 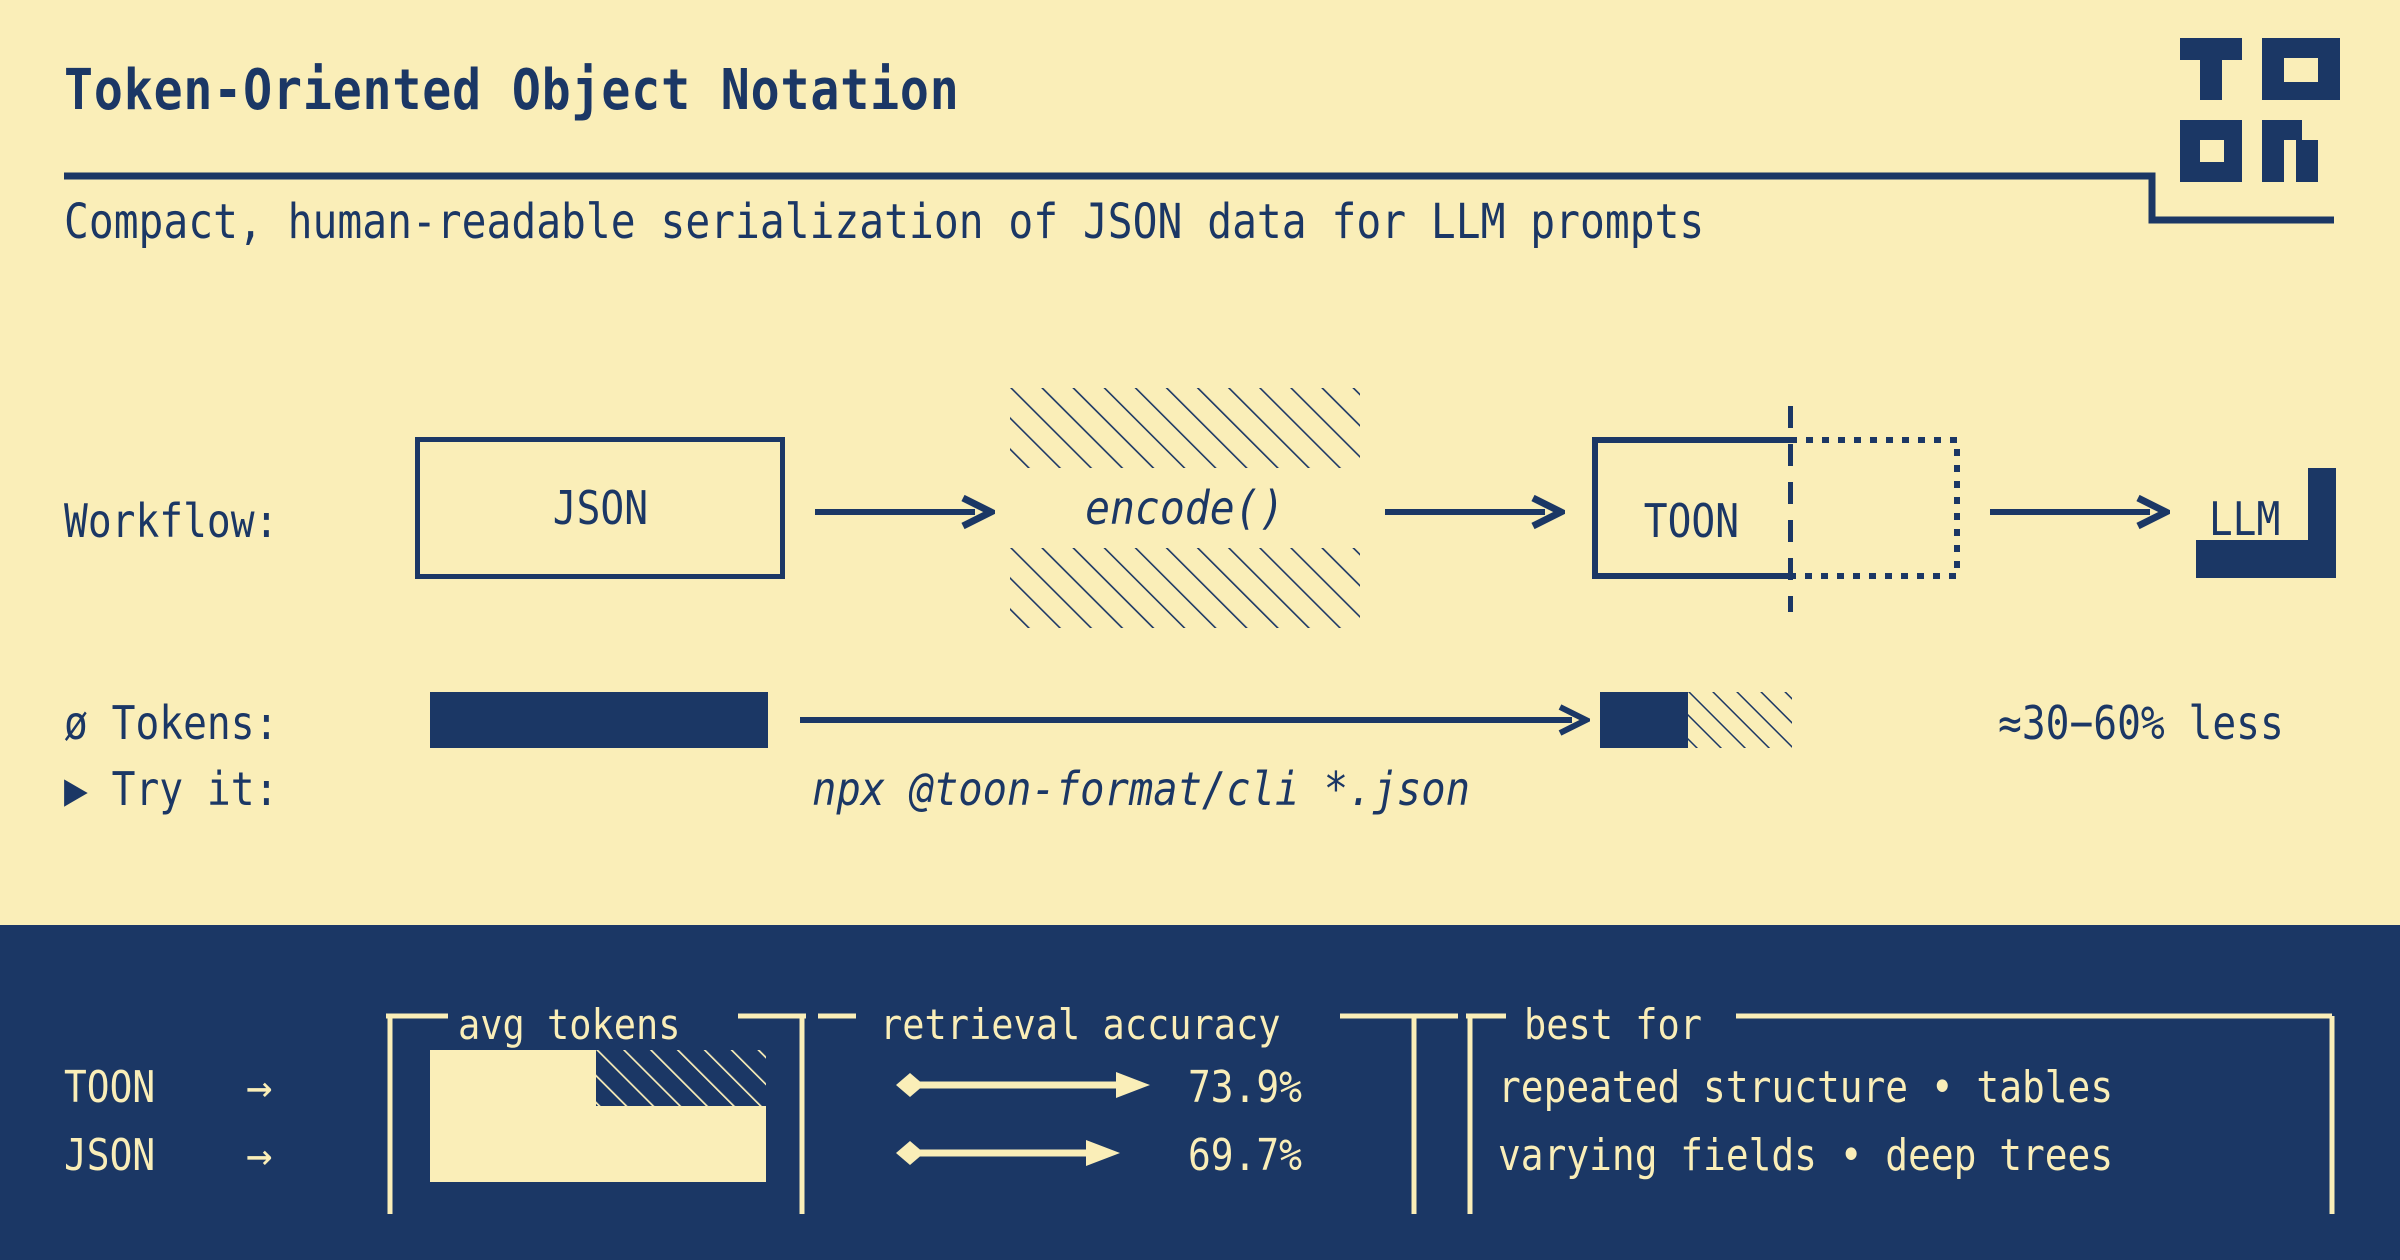 I want to click on section-title-avg-tokens: avg tokens, so click(x=569, y=1024).